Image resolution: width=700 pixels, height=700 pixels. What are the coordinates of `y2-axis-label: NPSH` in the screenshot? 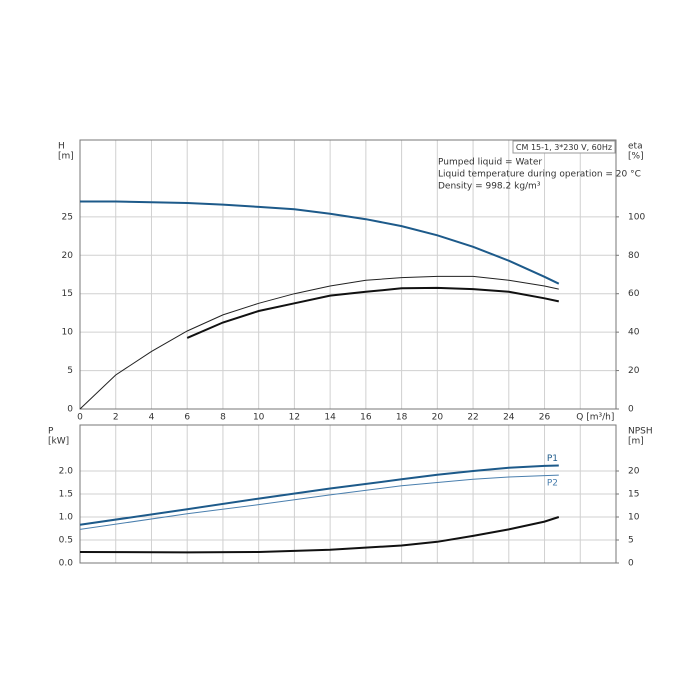 It's located at (640, 432).